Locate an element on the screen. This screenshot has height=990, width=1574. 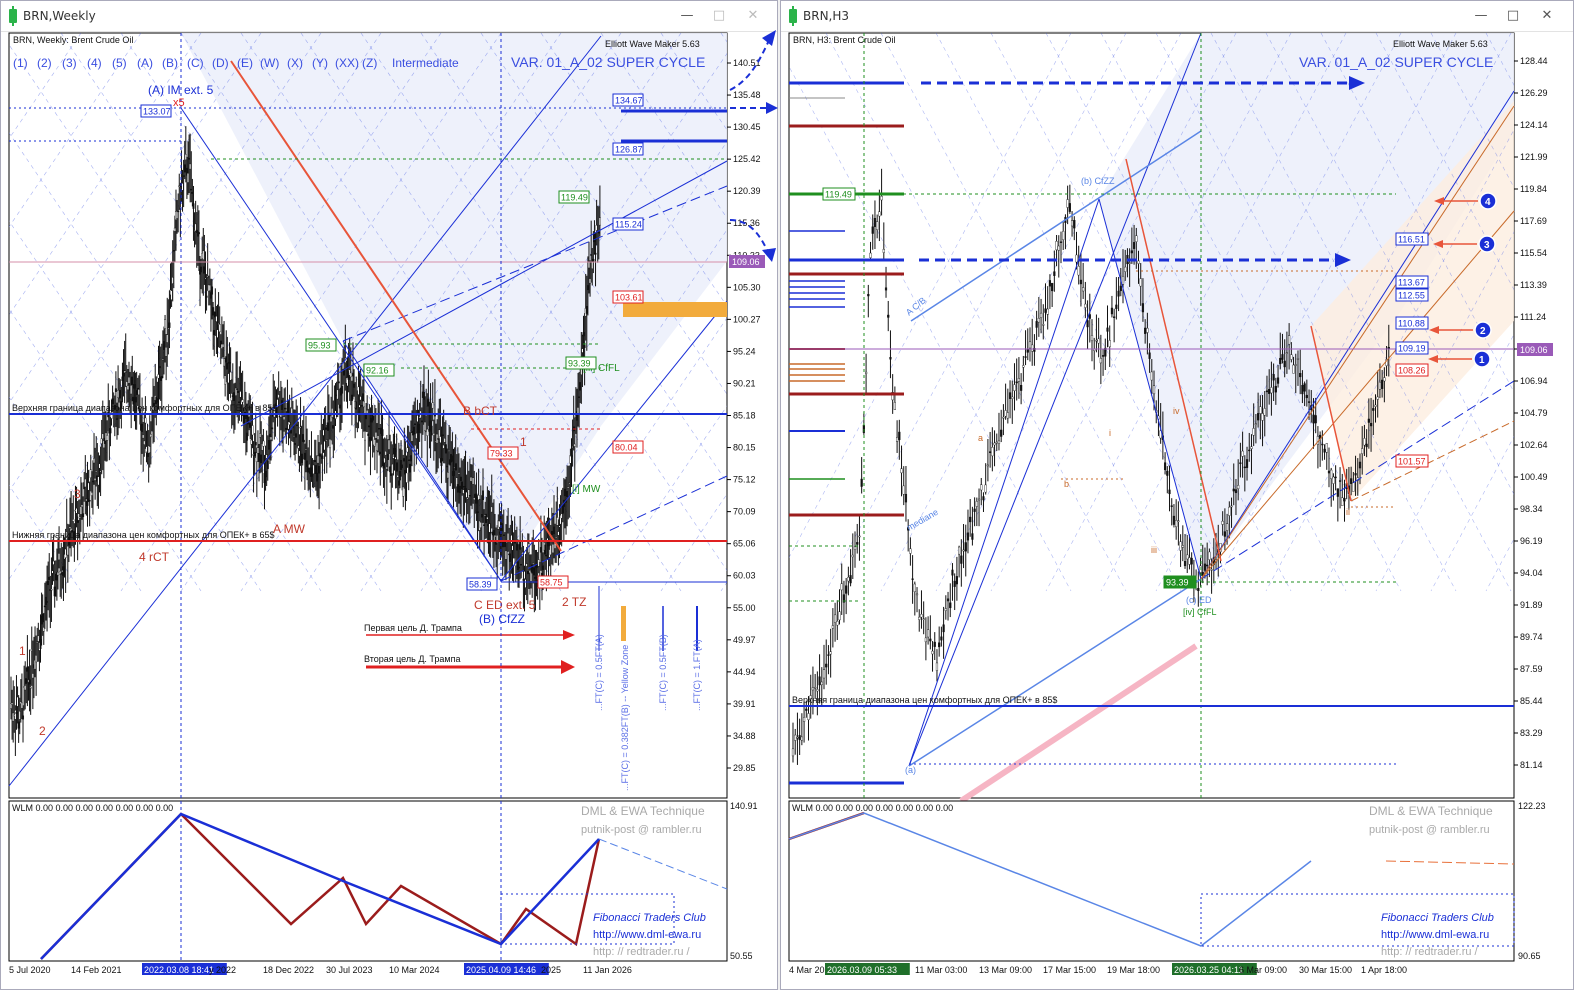
degree-label: (4) is located at coordinates (94, 63).